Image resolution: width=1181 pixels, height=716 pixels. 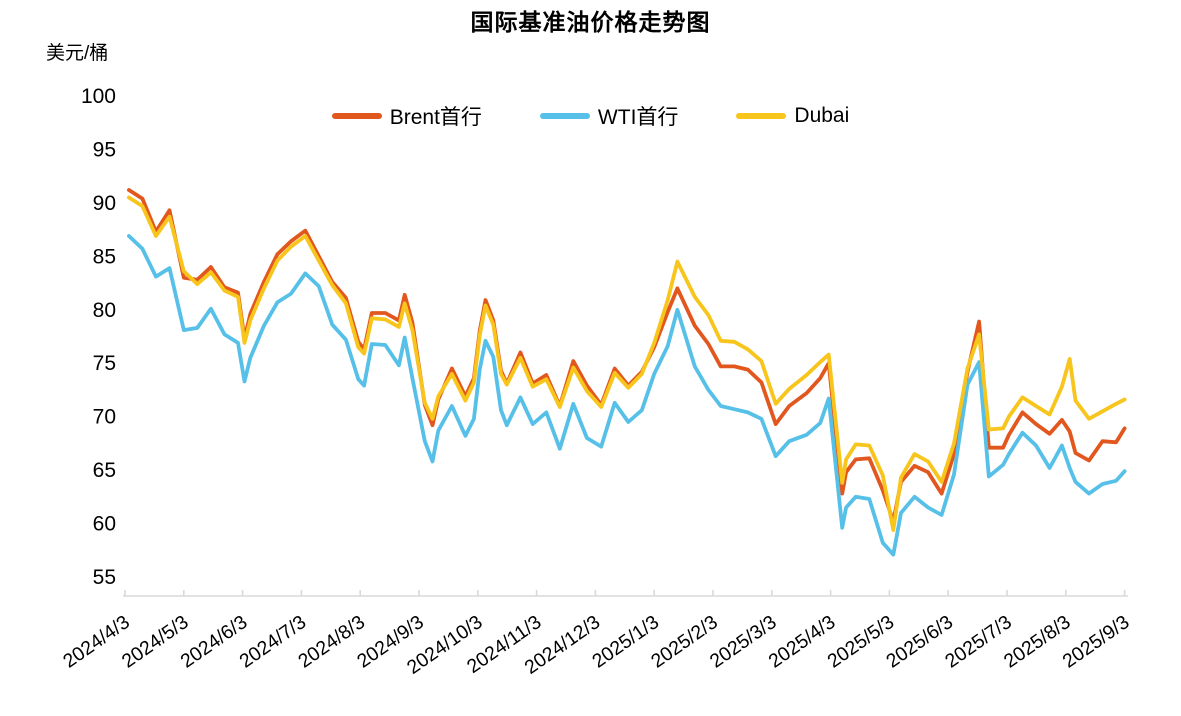 What do you see at coordinates (104, 363) in the screenshot?
I see `y-tick-label: 75` at bounding box center [104, 363].